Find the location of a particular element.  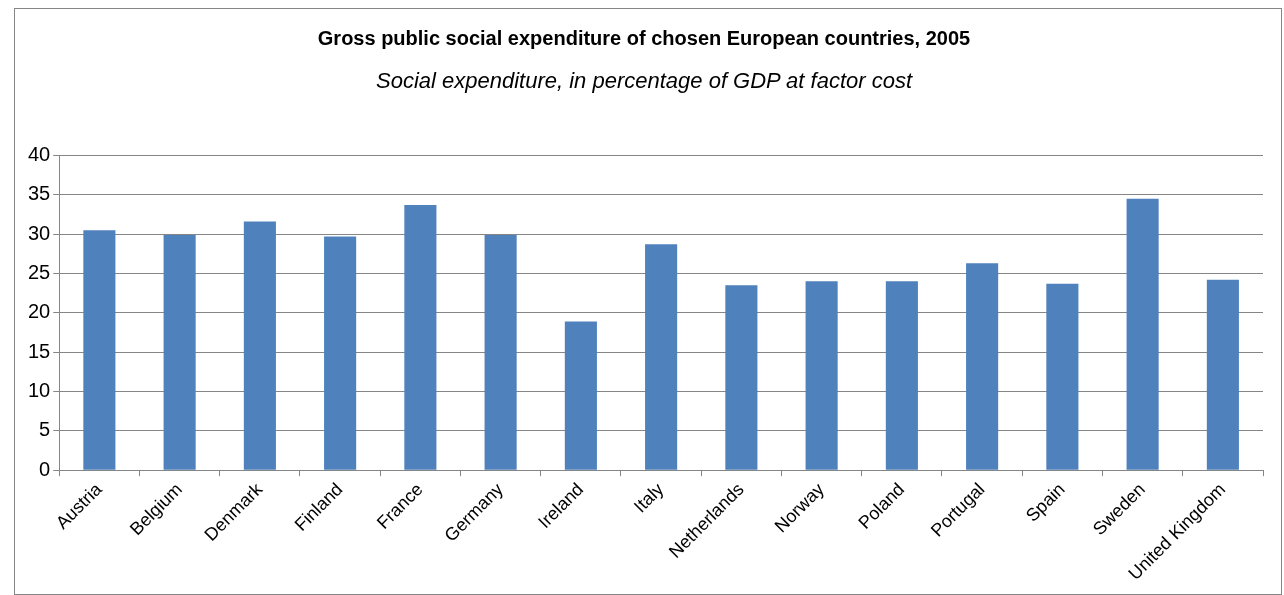

y-tick-label: 40 is located at coordinates (39, 153).